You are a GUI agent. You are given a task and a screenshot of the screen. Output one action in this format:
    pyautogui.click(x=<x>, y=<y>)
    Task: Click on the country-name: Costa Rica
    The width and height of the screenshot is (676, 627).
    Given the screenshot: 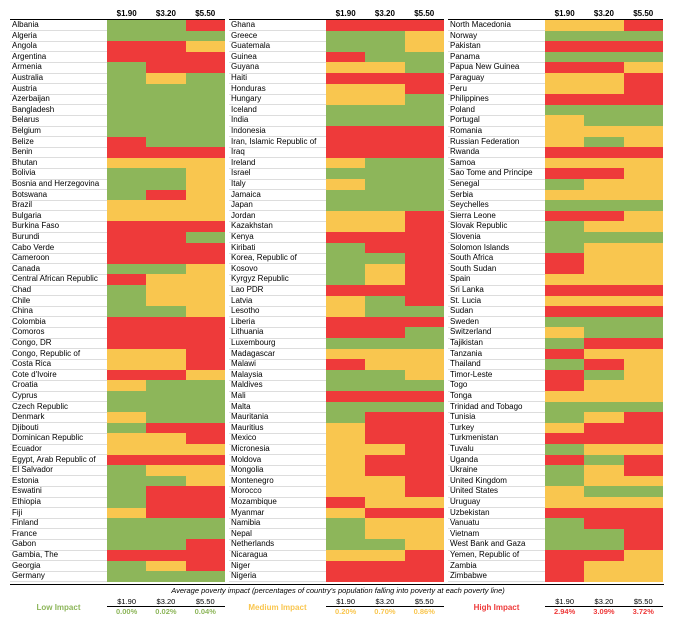 What is the action you would take?
    pyautogui.click(x=32, y=364)
    